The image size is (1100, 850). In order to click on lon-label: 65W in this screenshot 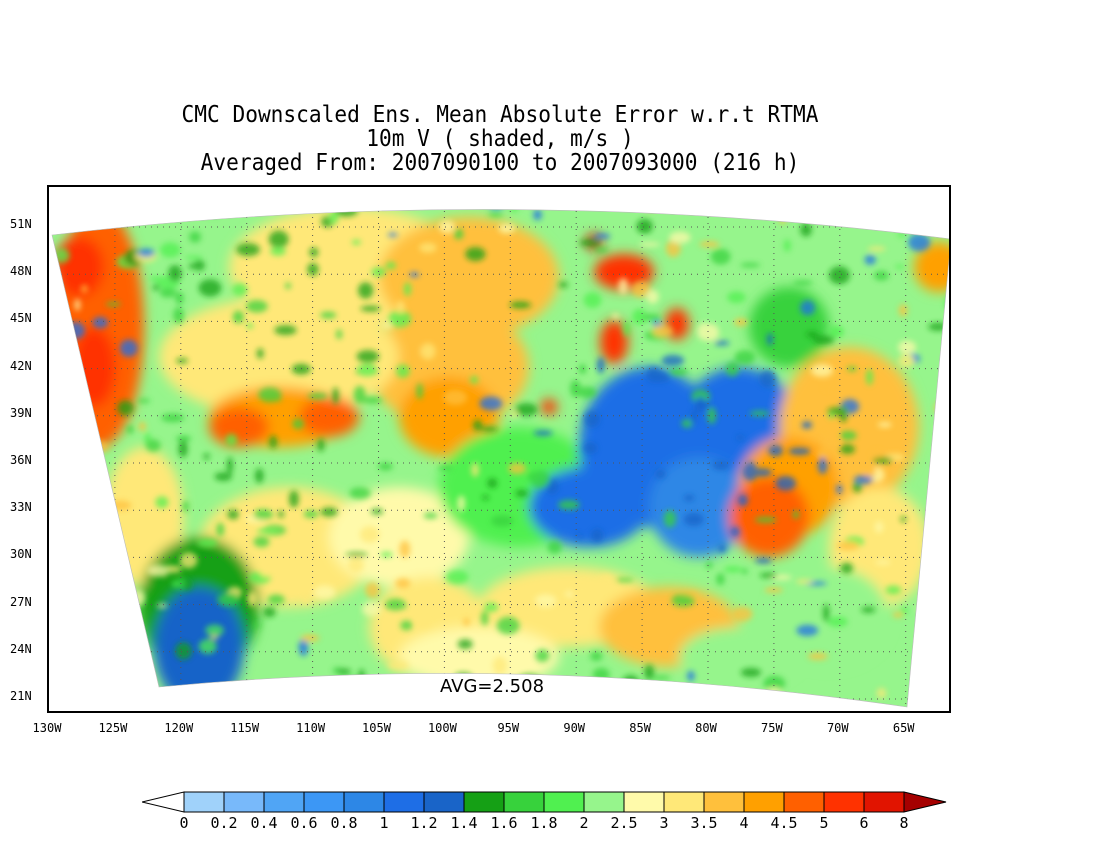, I will do `click(903, 728)`.